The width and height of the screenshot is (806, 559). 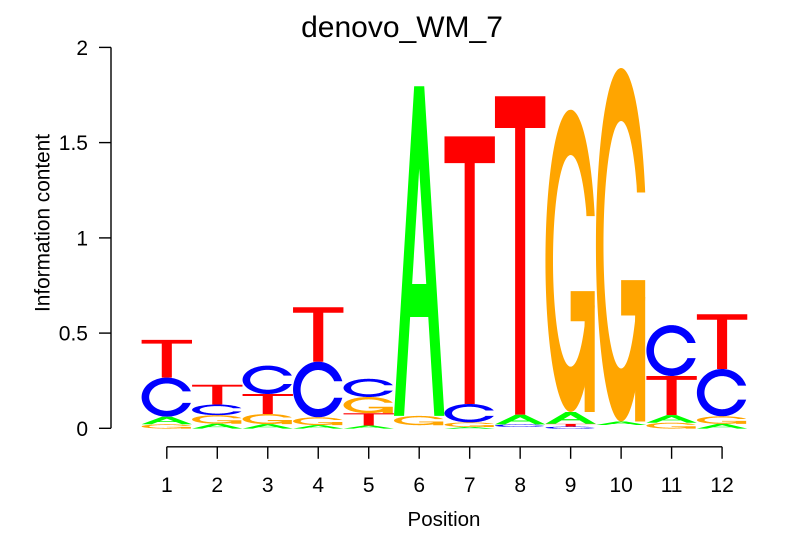 What do you see at coordinates (268, 485) in the screenshot?
I see `svg-text: 3` at bounding box center [268, 485].